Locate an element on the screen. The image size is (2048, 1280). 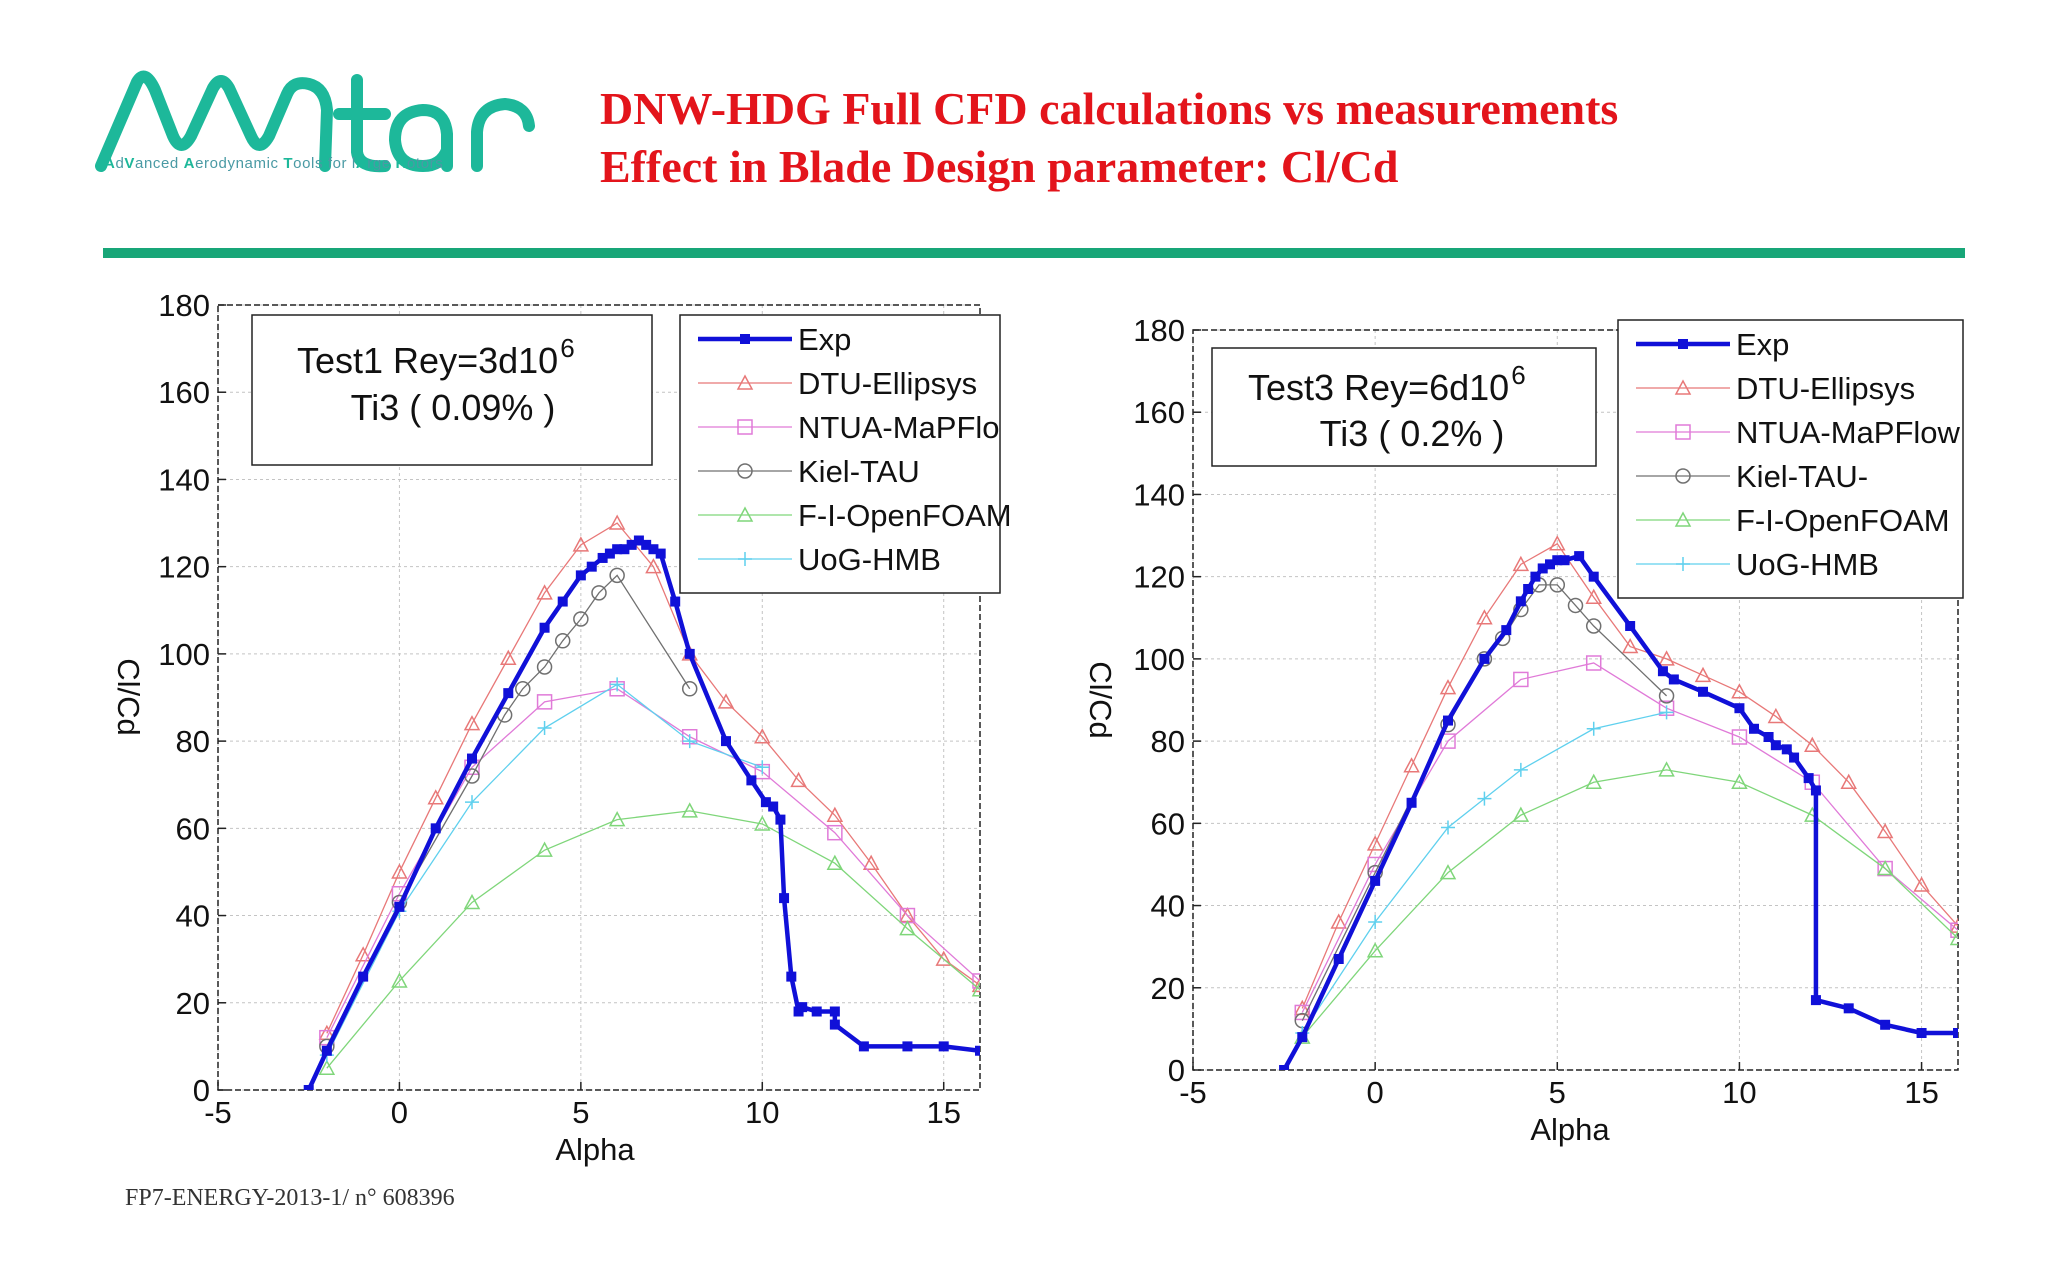
annotation-line-2: Ti3 ( 0.2% ) is located at coordinates (1412, 433).